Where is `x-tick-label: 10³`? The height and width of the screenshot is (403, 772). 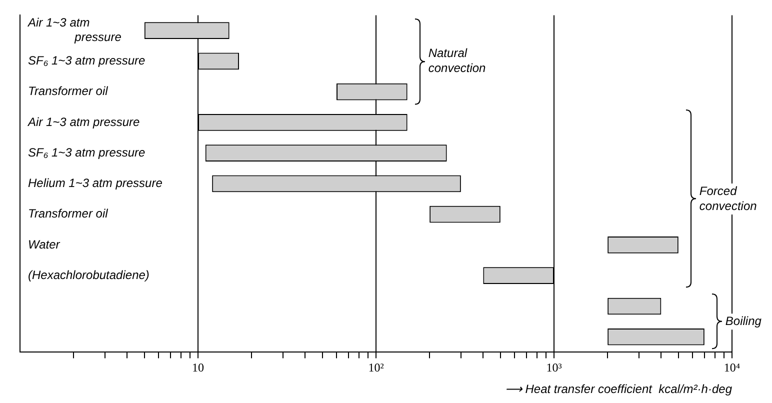 x-tick-label: 10³ is located at coordinates (554, 367).